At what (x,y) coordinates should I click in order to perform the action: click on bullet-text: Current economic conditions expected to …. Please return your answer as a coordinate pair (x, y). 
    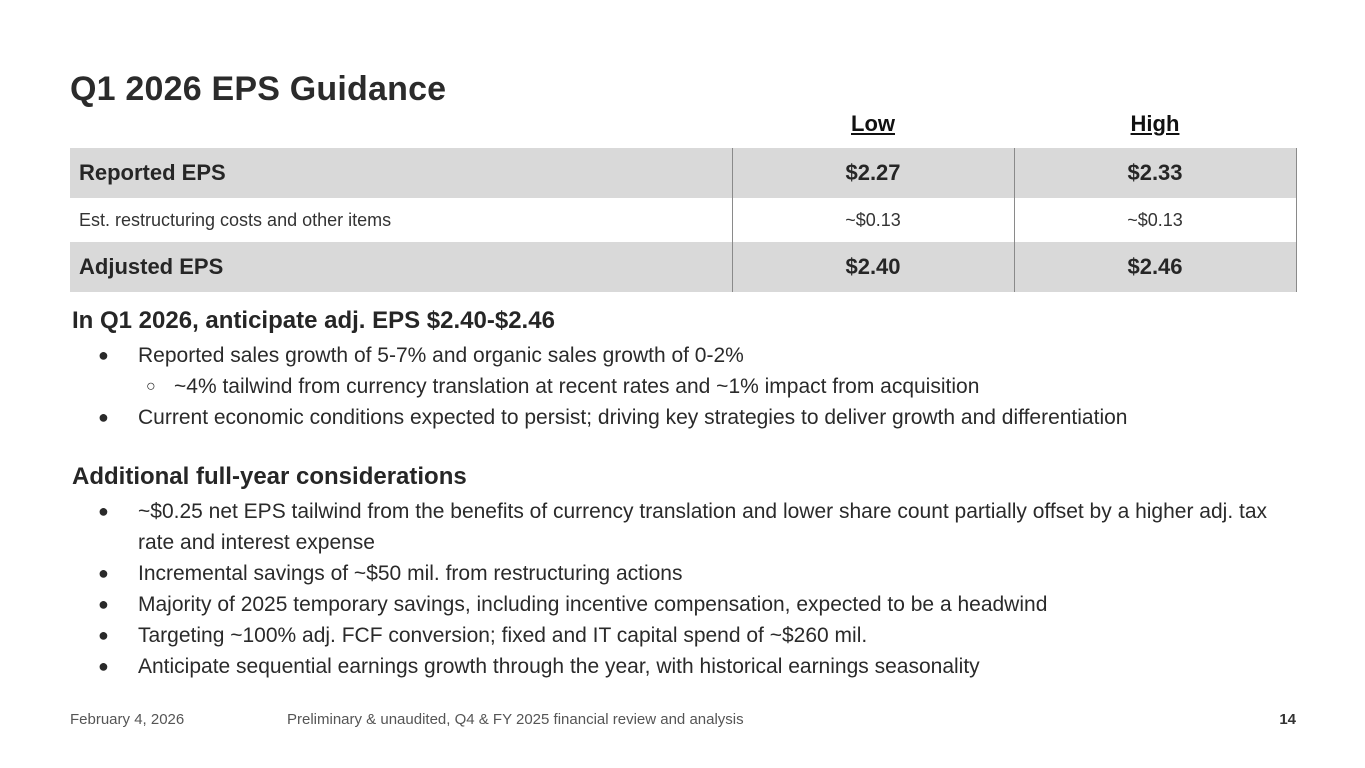
    Looking at the image, I should click on (633, 417).